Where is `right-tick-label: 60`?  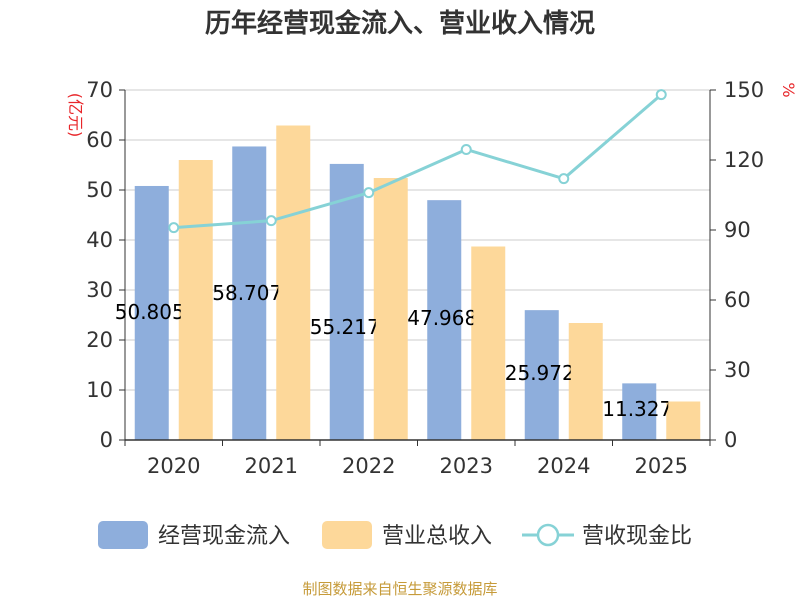
right-tick-label: 60 is located at coordinates (737, 300).